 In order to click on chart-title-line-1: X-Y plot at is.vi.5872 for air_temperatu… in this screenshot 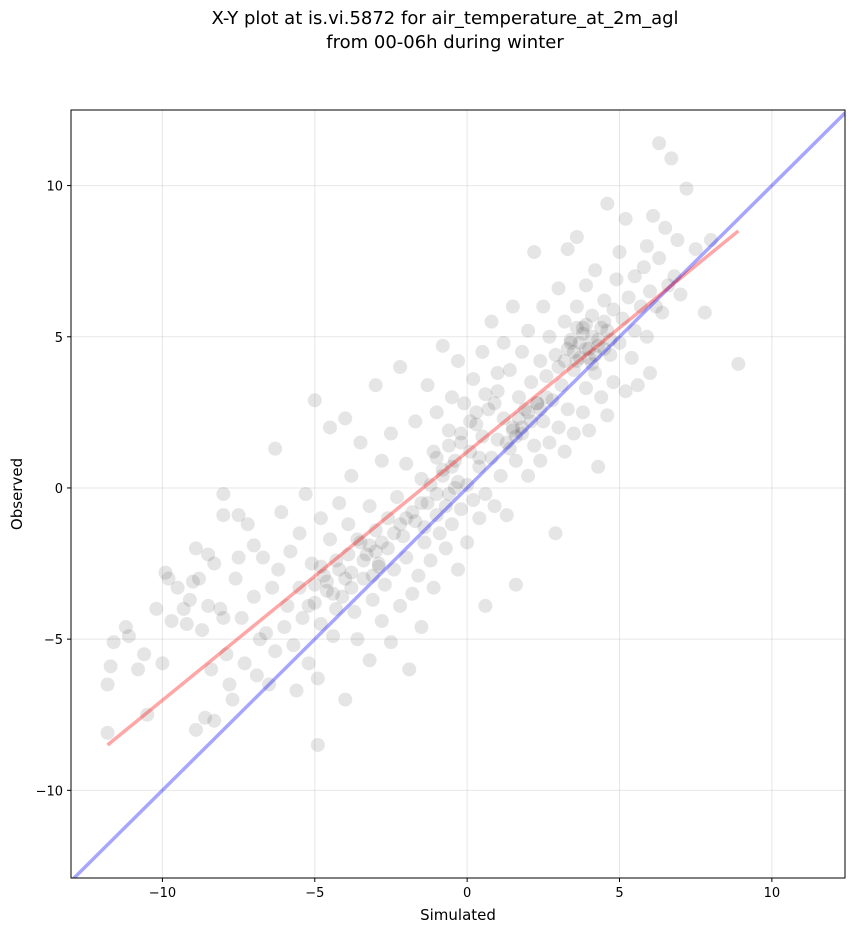, I will do `click(444, 18)`.